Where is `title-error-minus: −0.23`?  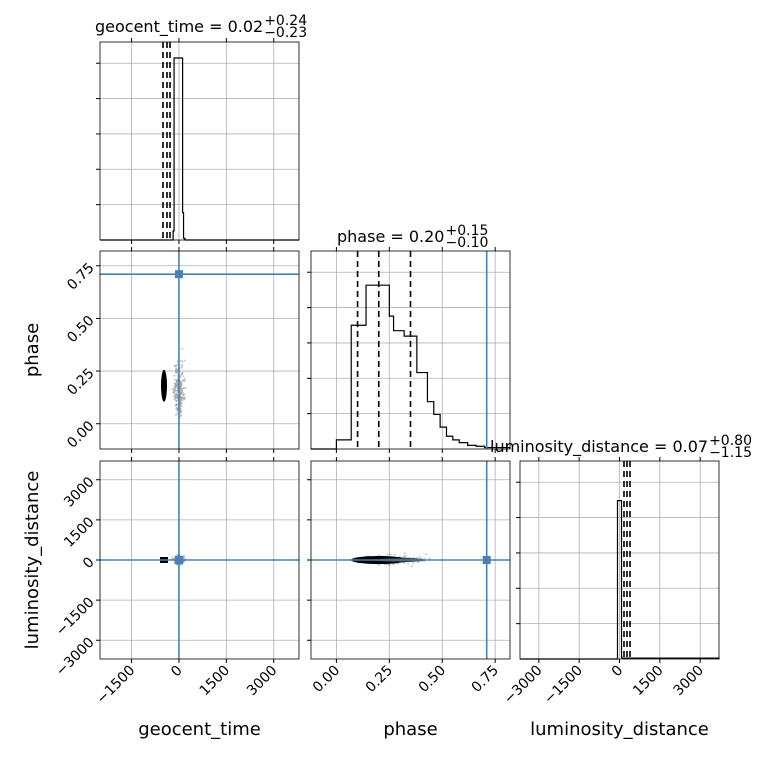
title-error-minus: −0.23 is located at coordinates (285, 33).